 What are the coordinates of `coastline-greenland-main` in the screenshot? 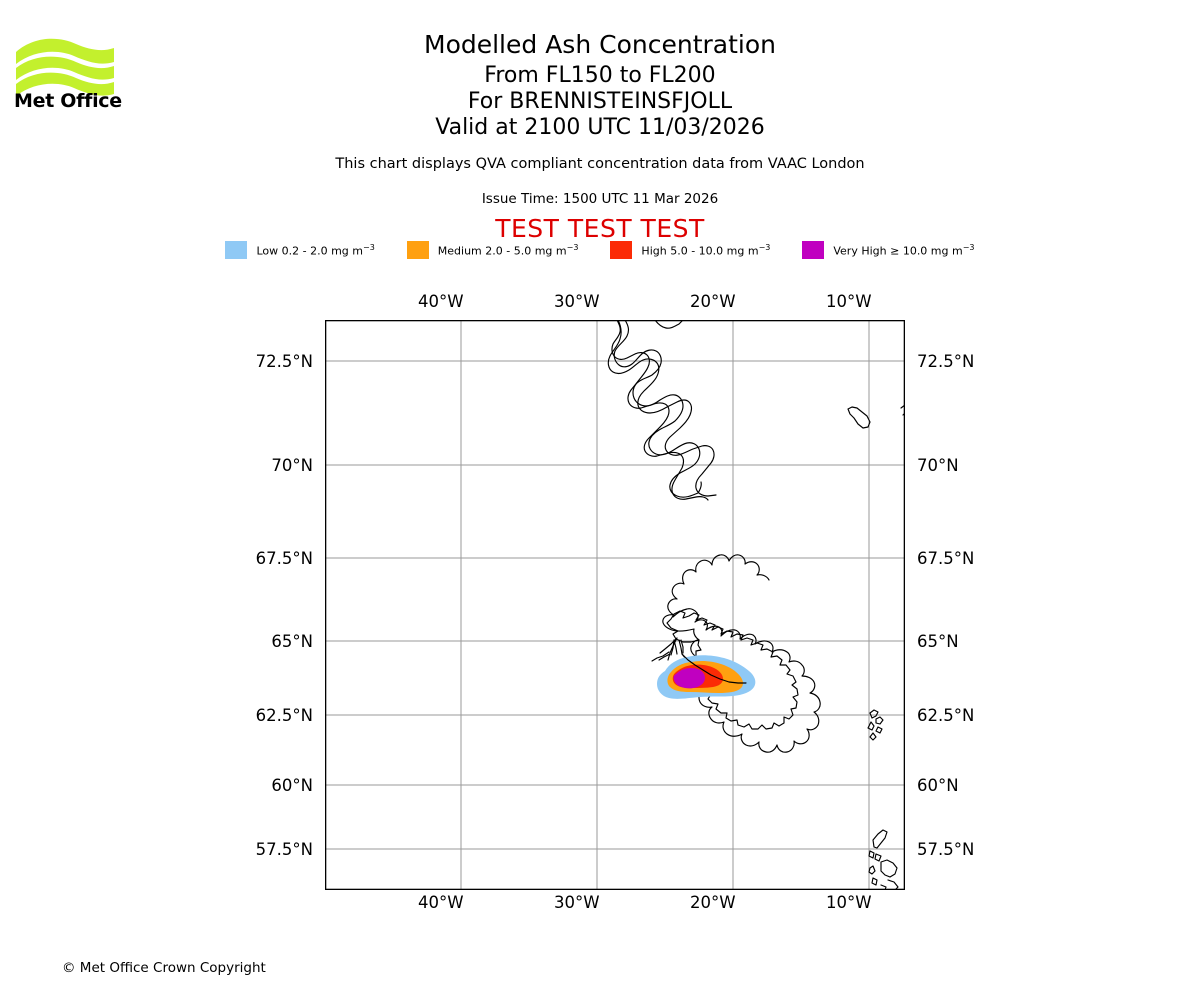 It's located at (662, 408).